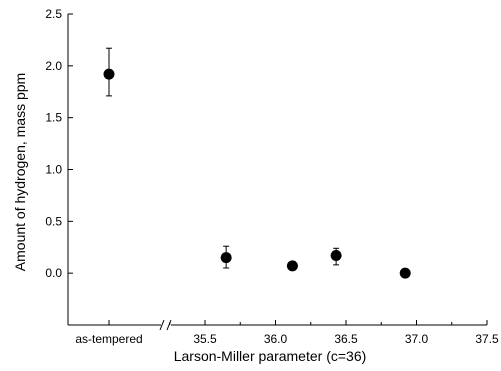 Image resolution: width=501 pixels, height=371 pixels. Describe the element at coordinates (59, 143) in the screenshot. I see `y-axis-ticks: 0.0 0.5 1.0 1.5 2.0 2.5` at that location.